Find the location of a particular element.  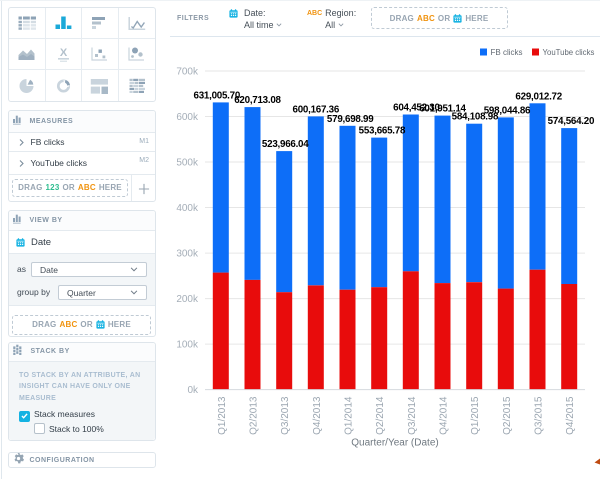

svg-text: Q4/2014 is located at coordinates (444, 415).